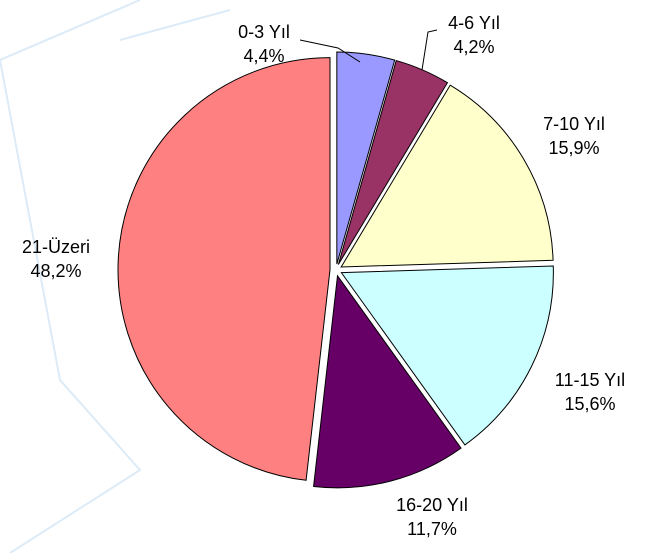 The image size is (649, 553). What do you see at coordinates (263, 56) in the screenshot?
I see `value-label: 4,4%` at bounding box center [263, 56].